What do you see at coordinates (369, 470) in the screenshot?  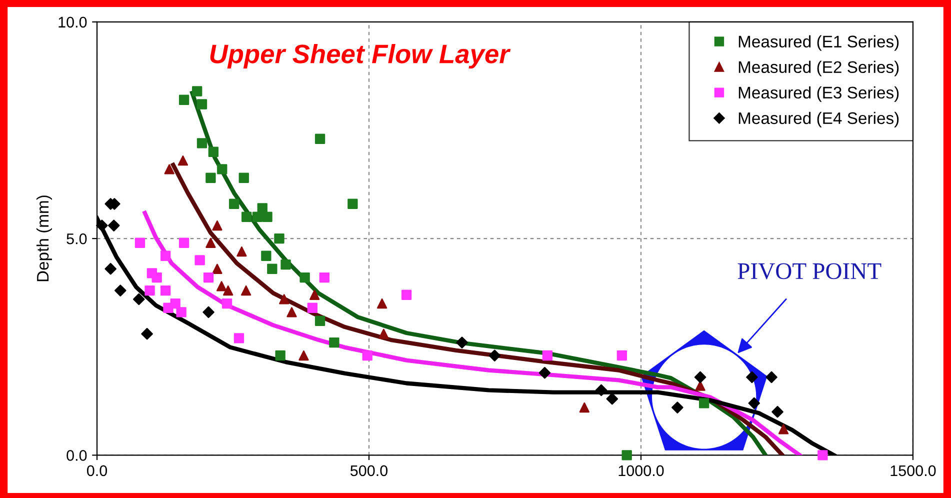 I see `x-tick-label: 500.0` at bounding box center [369, 470].